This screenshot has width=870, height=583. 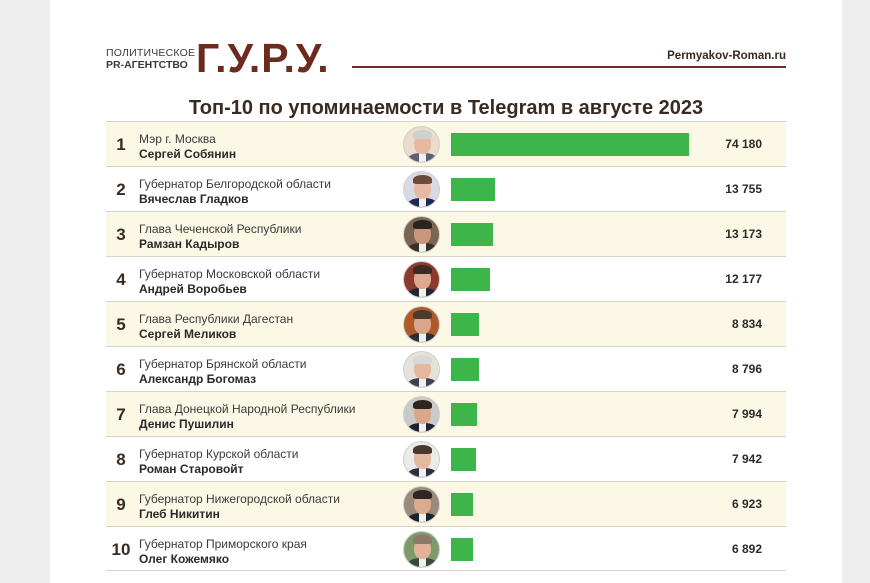 I want to click on official-position: Губернатор Брянской области, so click(x=223, y=364).